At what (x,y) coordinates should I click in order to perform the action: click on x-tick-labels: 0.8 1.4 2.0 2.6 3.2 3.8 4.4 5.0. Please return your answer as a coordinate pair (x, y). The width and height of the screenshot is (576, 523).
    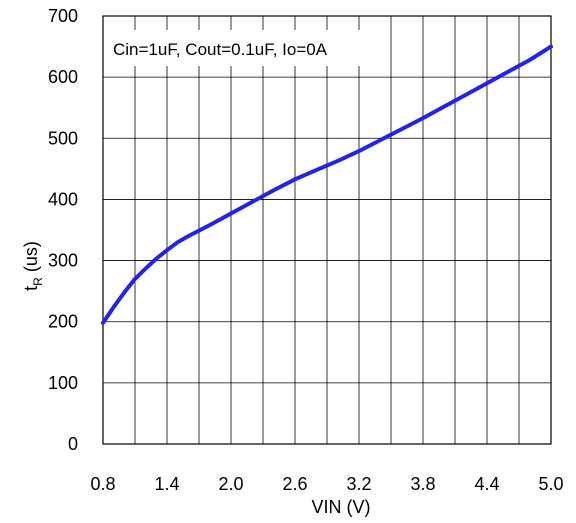
    Looking at the image, I should click on (326, 484).